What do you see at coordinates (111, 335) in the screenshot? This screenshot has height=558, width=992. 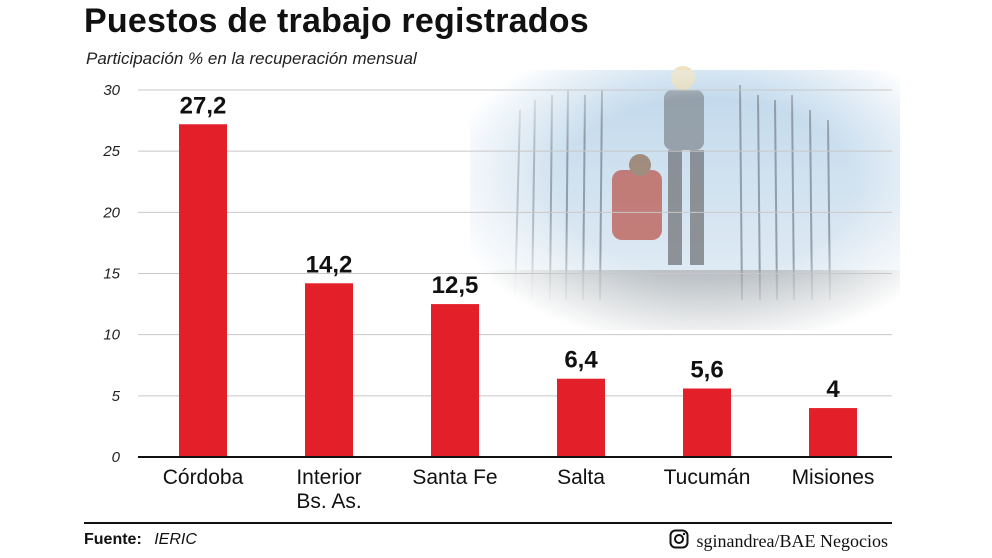 I see `y-tick-label: 10` at bounding box center [111, 335].